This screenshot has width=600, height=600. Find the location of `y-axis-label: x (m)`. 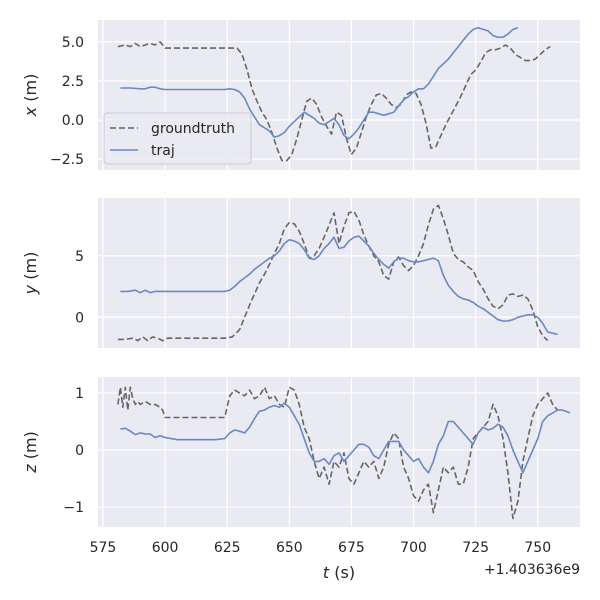

y-axis-label: x (m) is located at coordinates (30, 96).